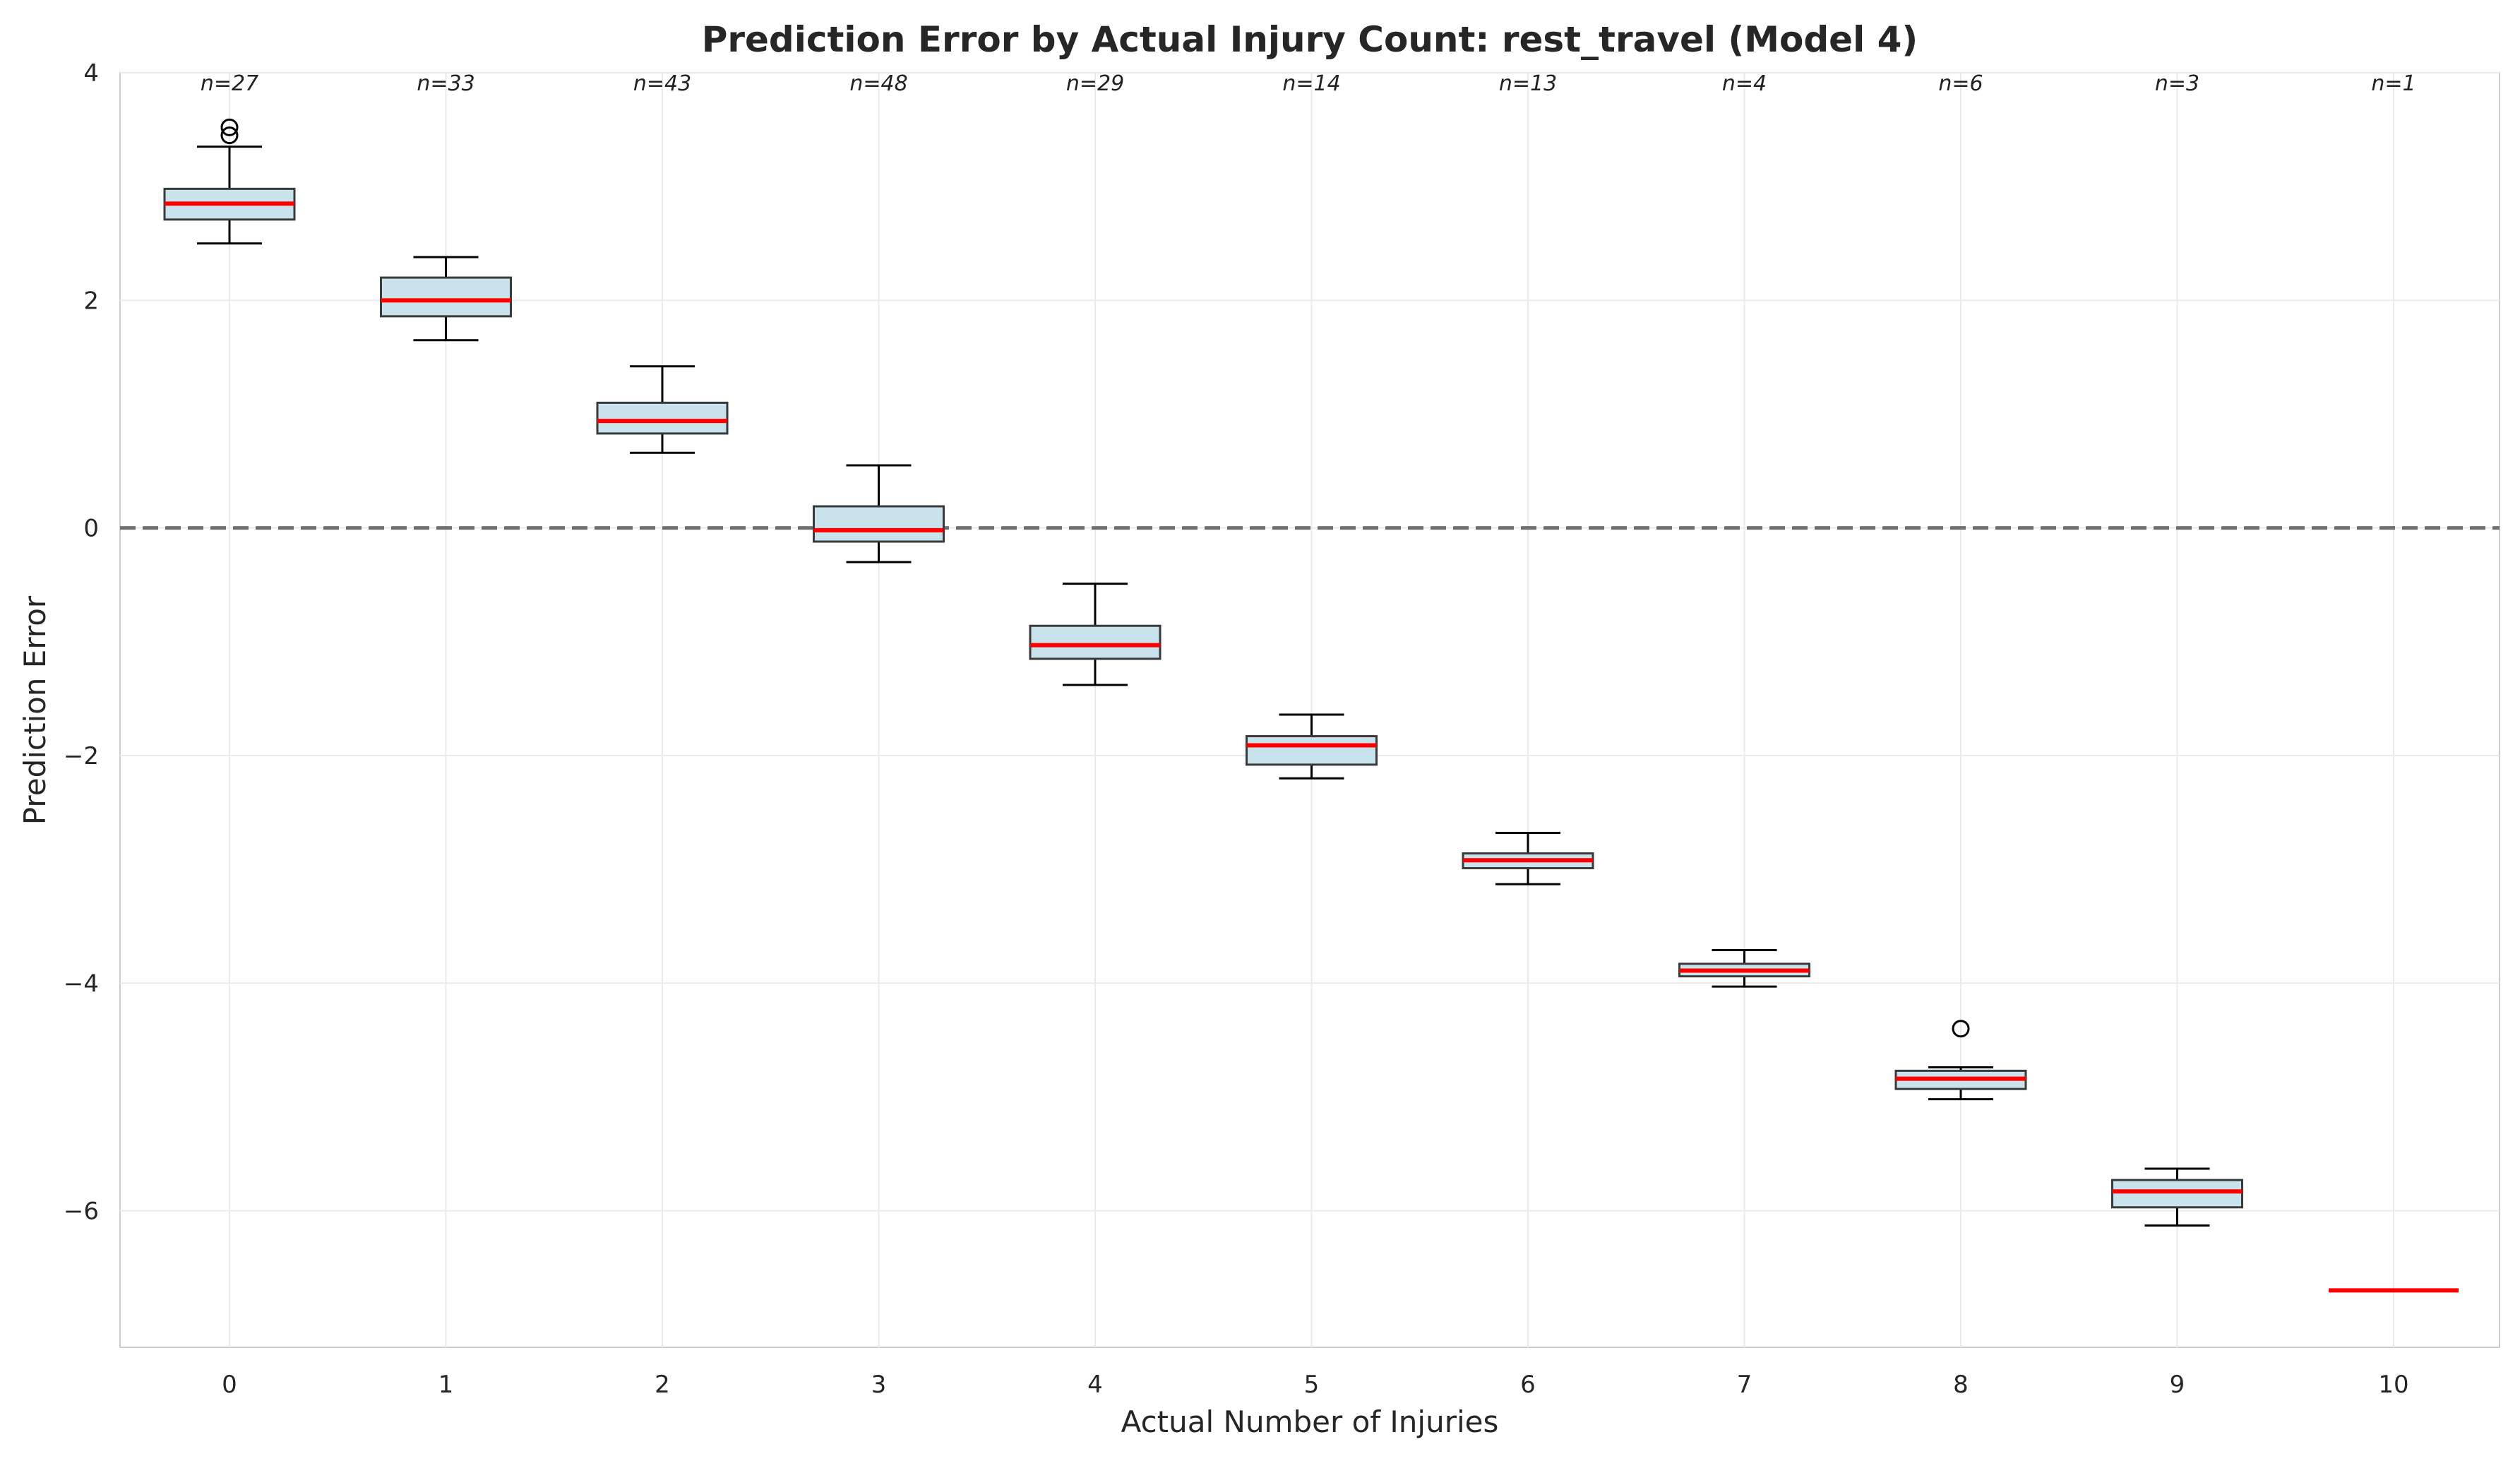  What do you see at coordinates (2393, 1385) in the screenshot?
I see `x-tick-label: 10` at bounding box center [2393, 1385].